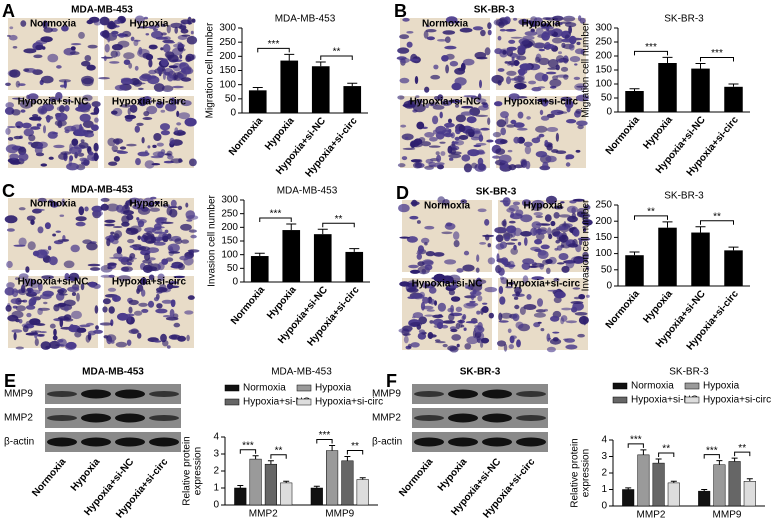 This screenshot has height=519, width=778. Describe the element at coordinates (494, 10) in the screenshot. I see `panel-heading: SK-BR-3` at that location.